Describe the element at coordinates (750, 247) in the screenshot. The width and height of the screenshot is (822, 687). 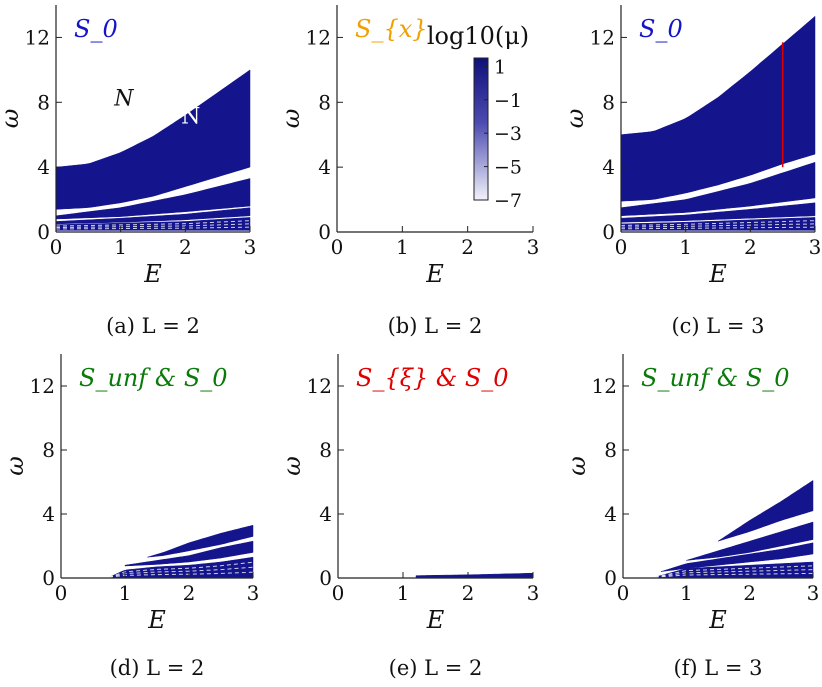
I see `x-tick-label-c-2: 2` at that location.